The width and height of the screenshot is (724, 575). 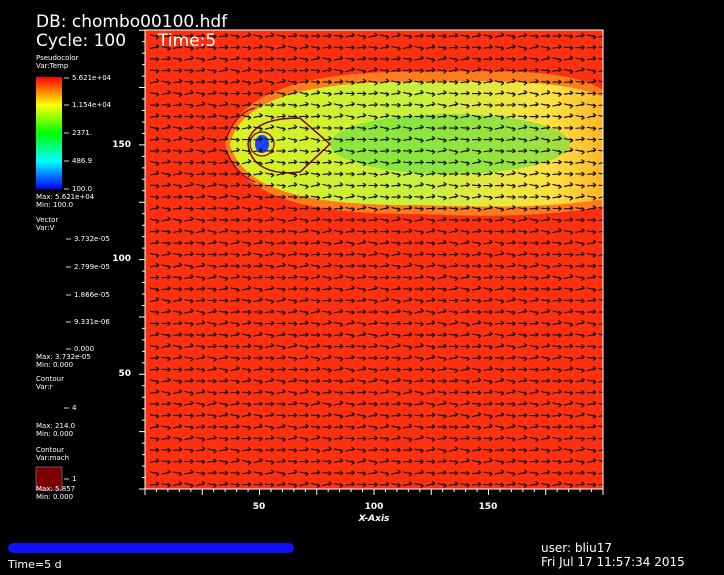 What do you see at coordinates (55, 489) in the screenshot?
I see `legend-max: Max: 5.857` at bounding box center [55, 489].